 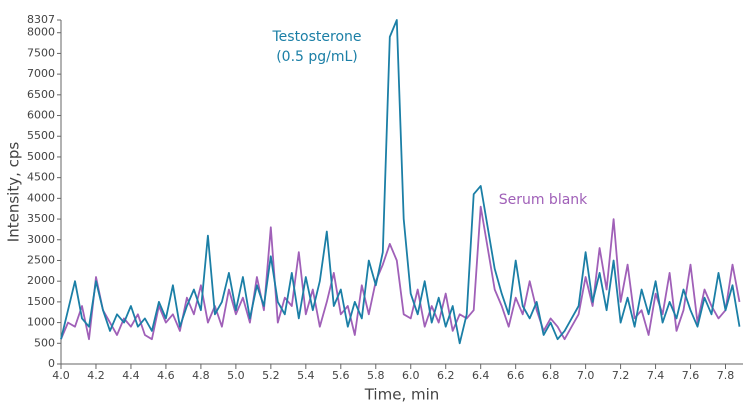 I want to click on annotation: (0.5 pg/mL), so click(x=317, y=57).